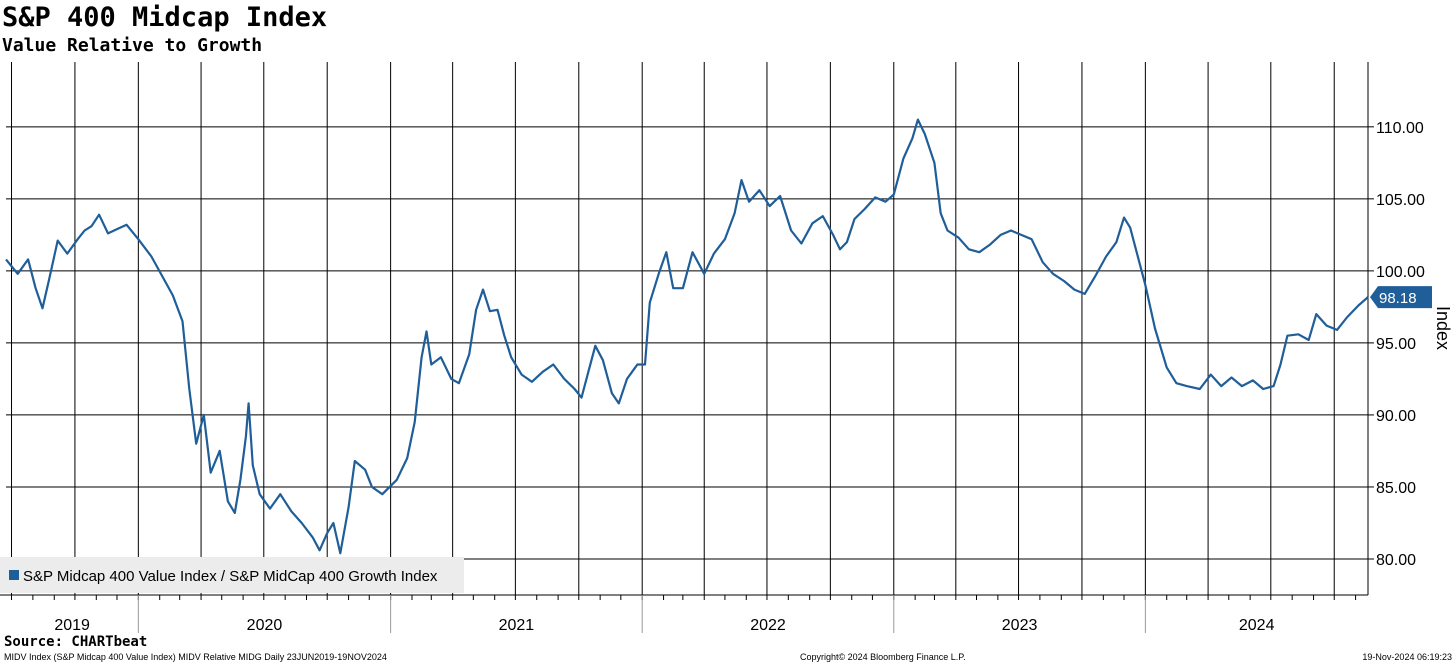  I want to click on legend-background, so click(232, 575).